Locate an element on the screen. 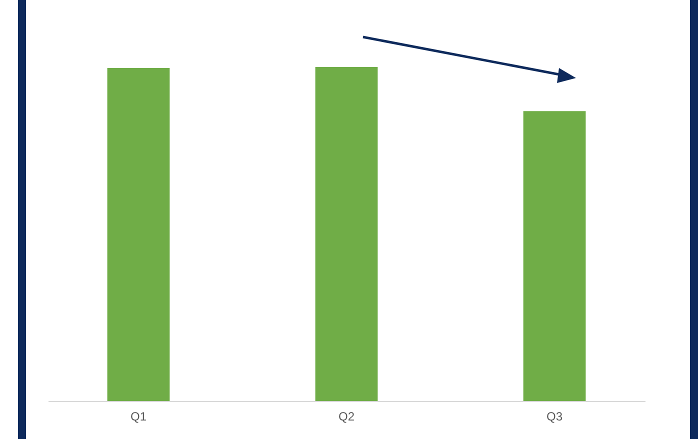 The width and height of the screenshot is (698, 439). x-tick-label: Q1 is located at coordinates (138, 417).